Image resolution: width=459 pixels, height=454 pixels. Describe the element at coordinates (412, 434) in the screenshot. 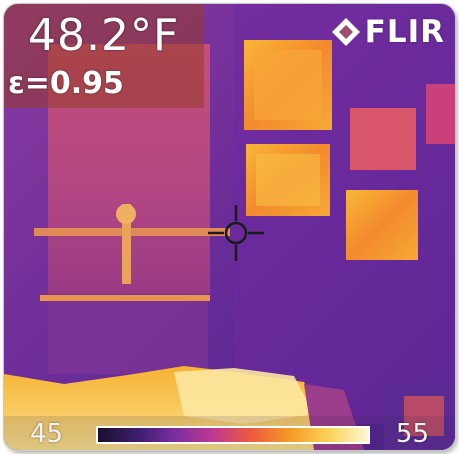

I see `scale-max-label: 55` at that location.